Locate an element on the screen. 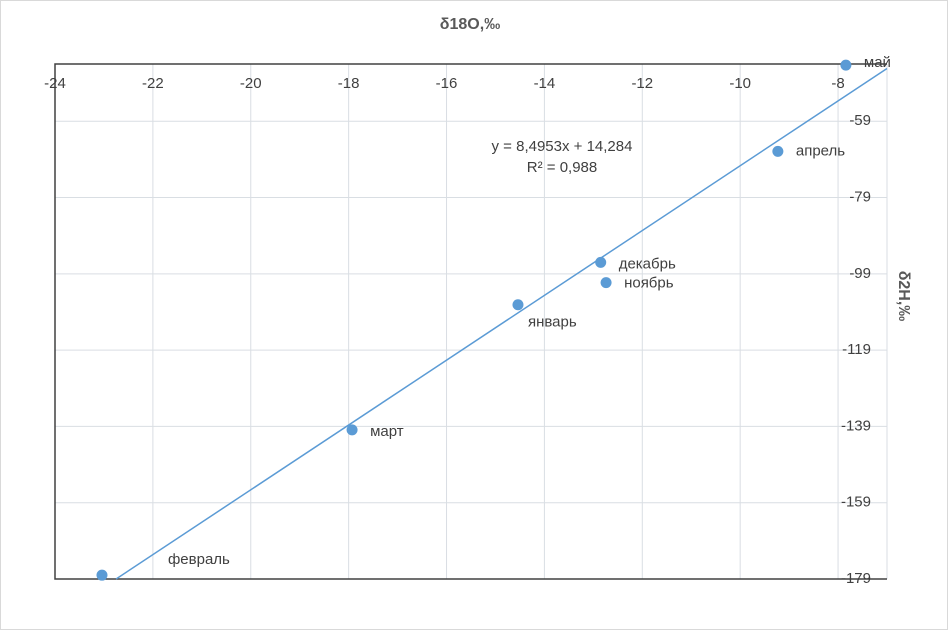 The width and height of the screenshot is (948, 630). x-tick-label: -10 is located at coordinates (740, 83).